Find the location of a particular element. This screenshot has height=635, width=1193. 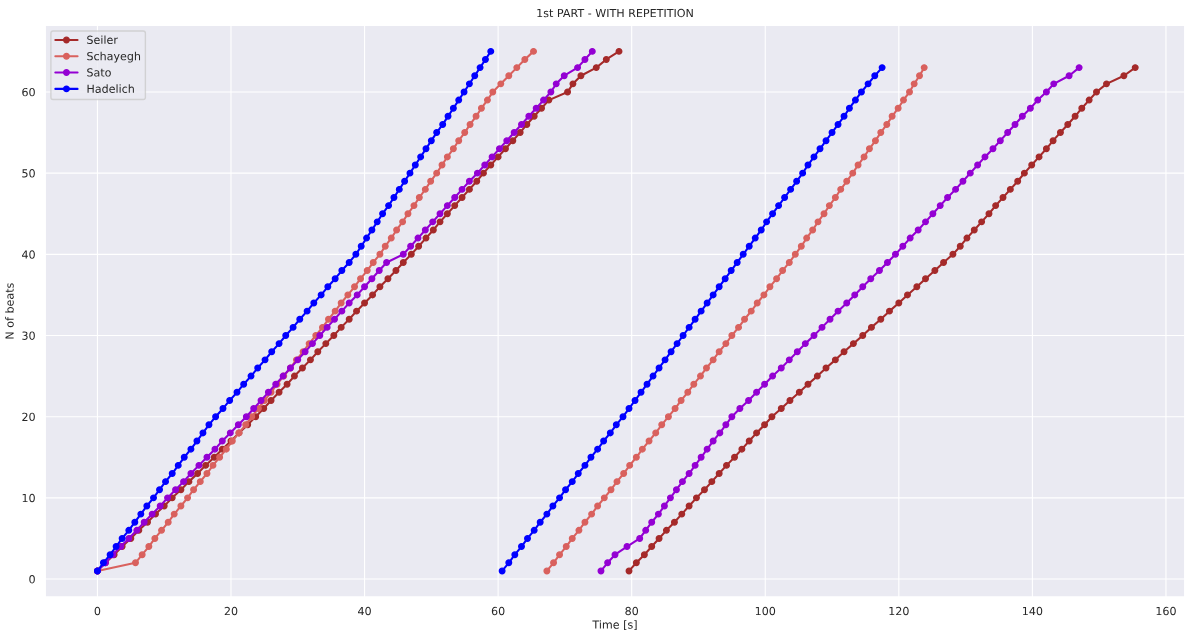

x-tick-label: 20 is located at coordinates (231, 611).